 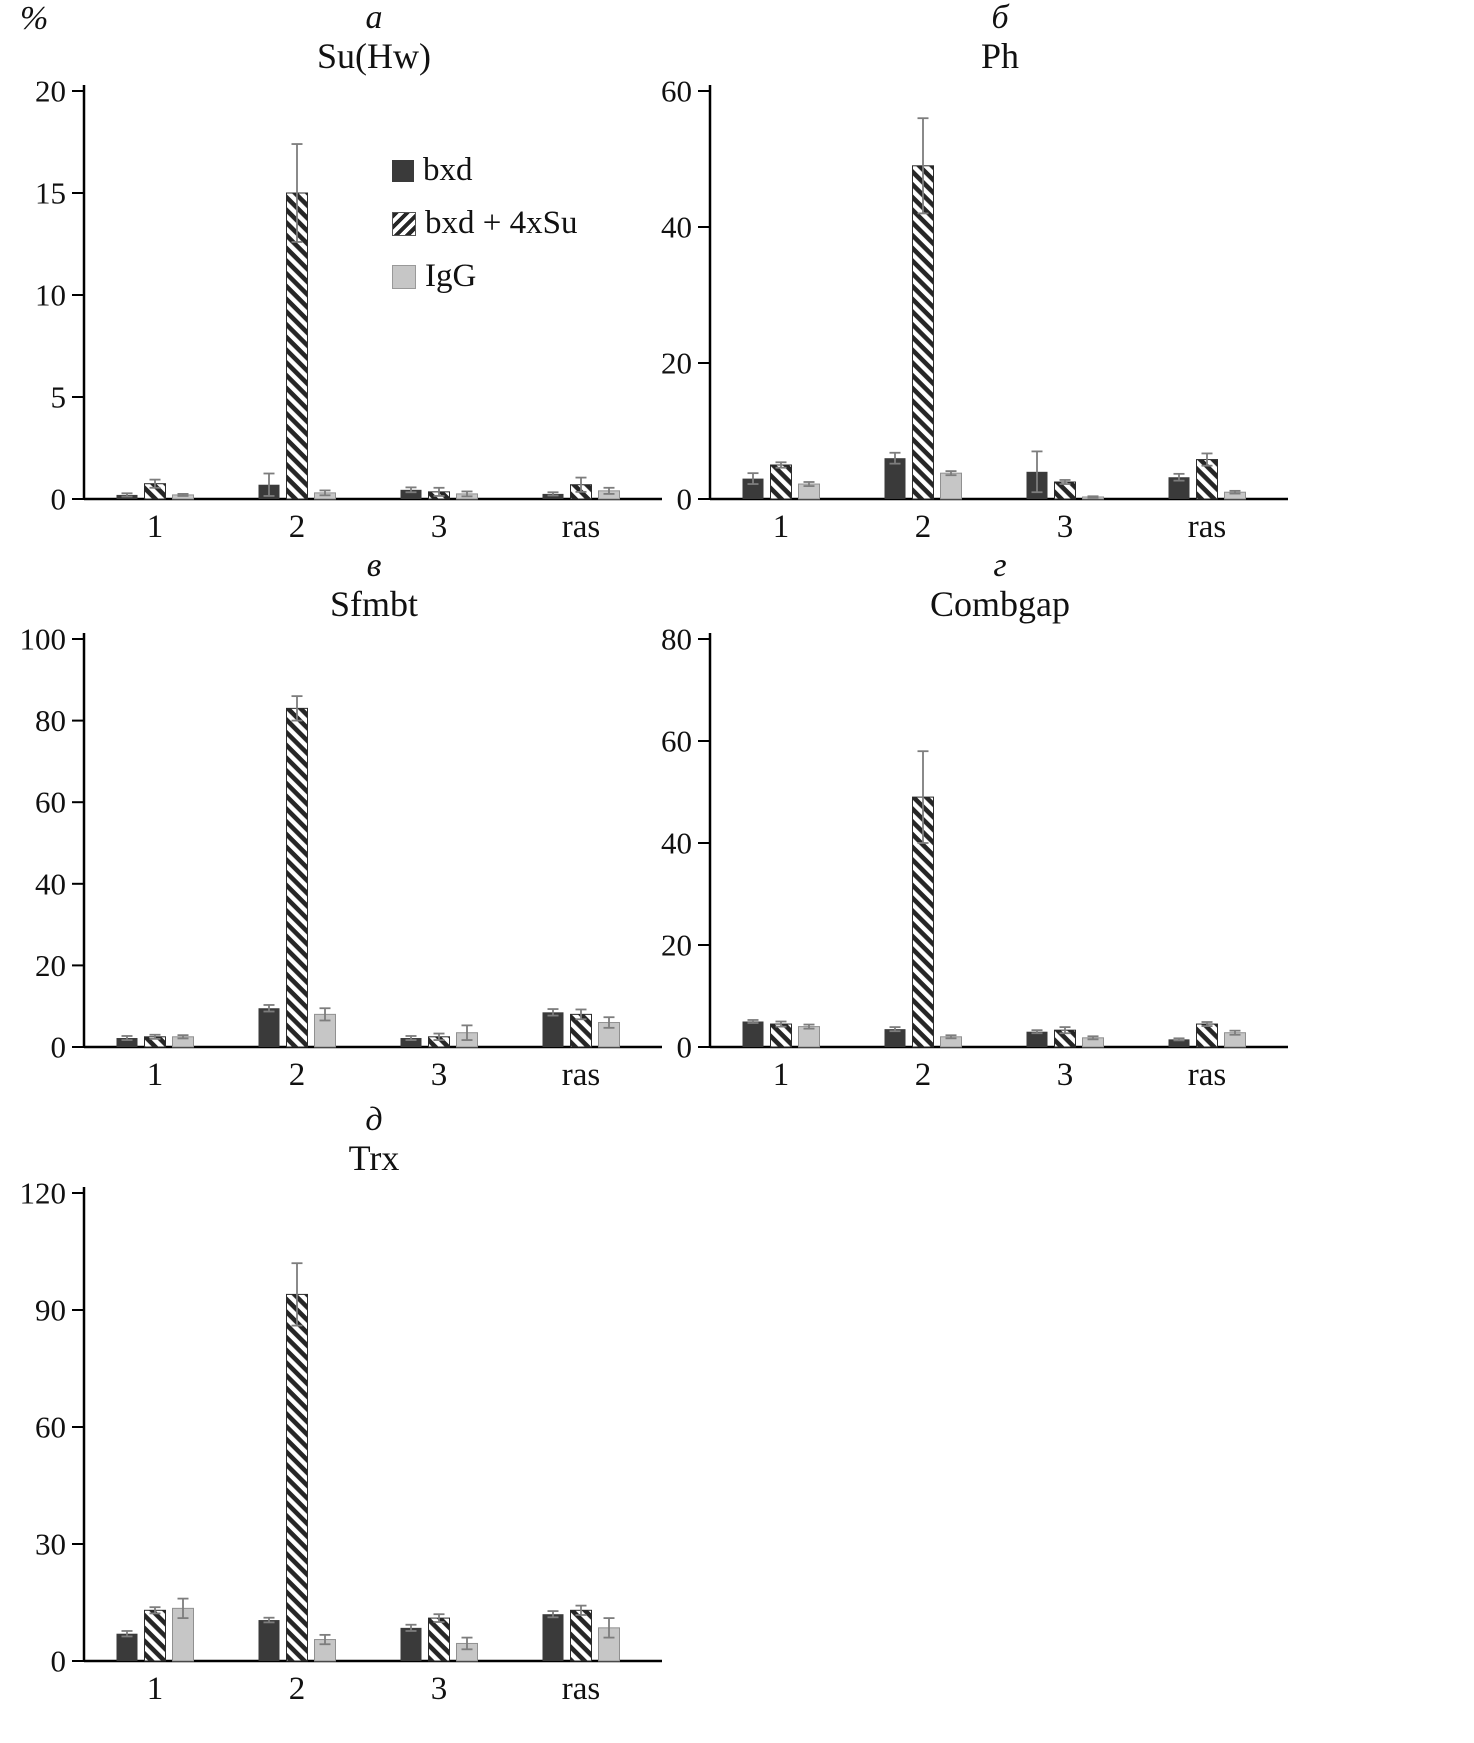 I want to click on legend-swatch-igg, so click(x=404, y=276).